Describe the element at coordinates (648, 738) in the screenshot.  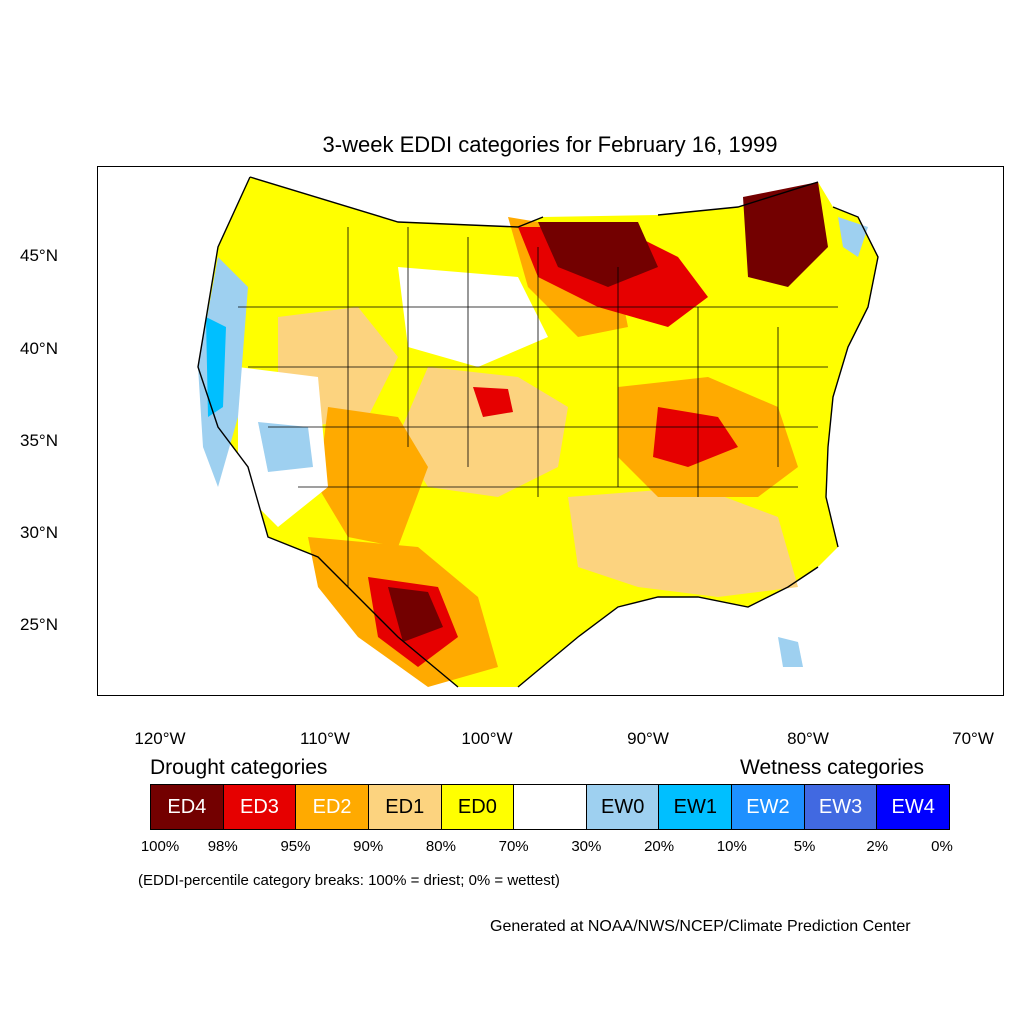
I see `lon-label-90: 90°W` at that location.